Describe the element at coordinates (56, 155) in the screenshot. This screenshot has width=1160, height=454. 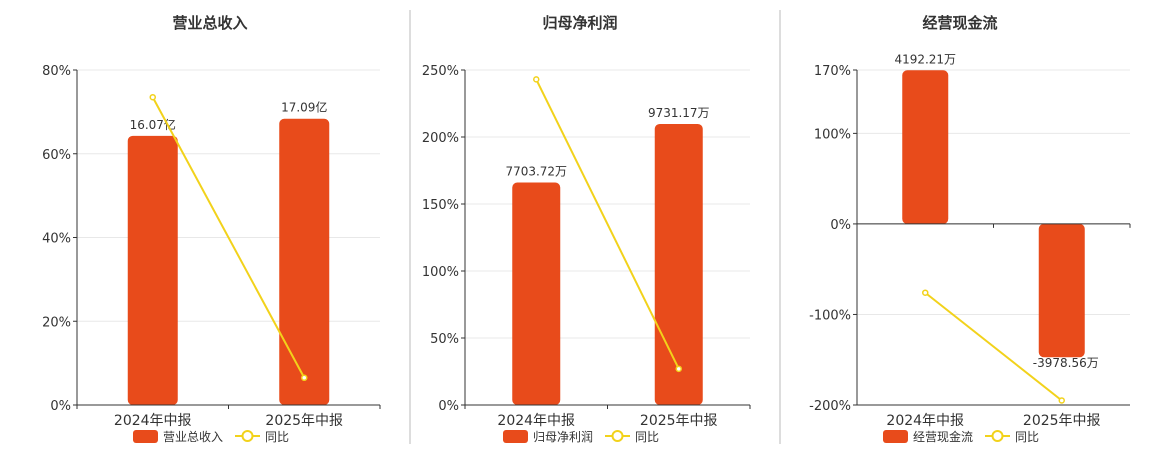
I see `y-tick-label: 60%` at that location.